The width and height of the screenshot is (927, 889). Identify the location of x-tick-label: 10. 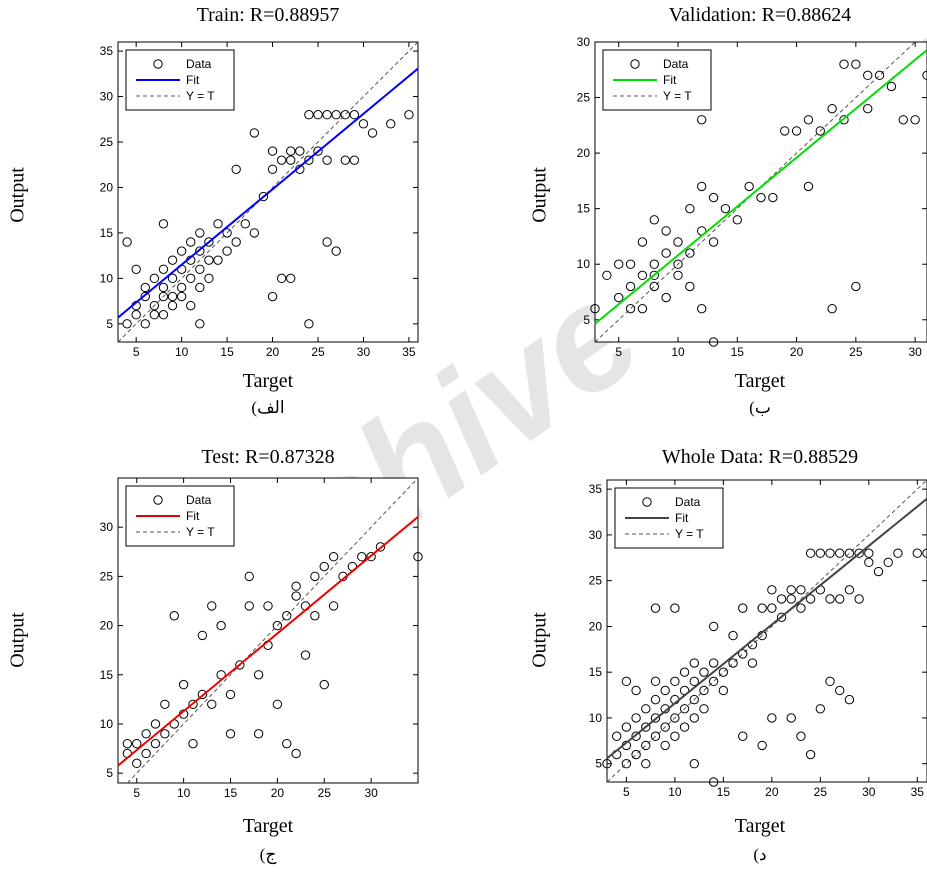
(678, 352).